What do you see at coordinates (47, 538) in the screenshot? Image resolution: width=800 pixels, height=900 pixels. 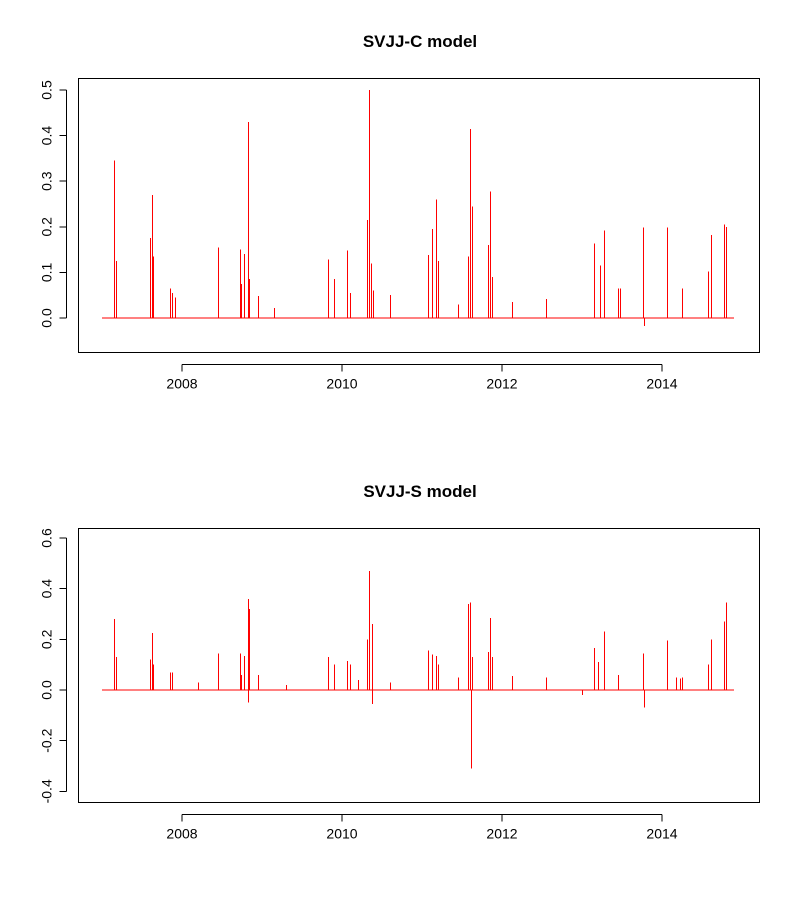 I see `y-tick-label: 0.6` at bounding box center [47, 538].